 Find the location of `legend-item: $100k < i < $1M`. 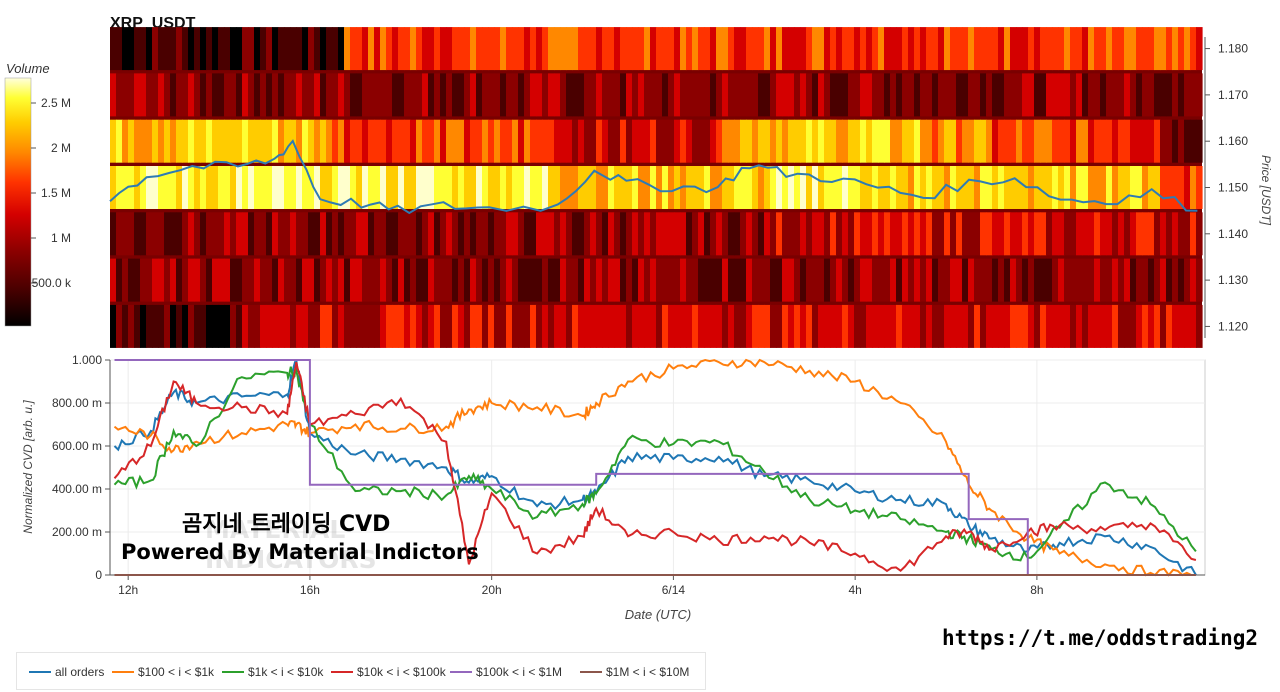

legend-item: $100k < i < $1M is located at coordinates (506, 672).